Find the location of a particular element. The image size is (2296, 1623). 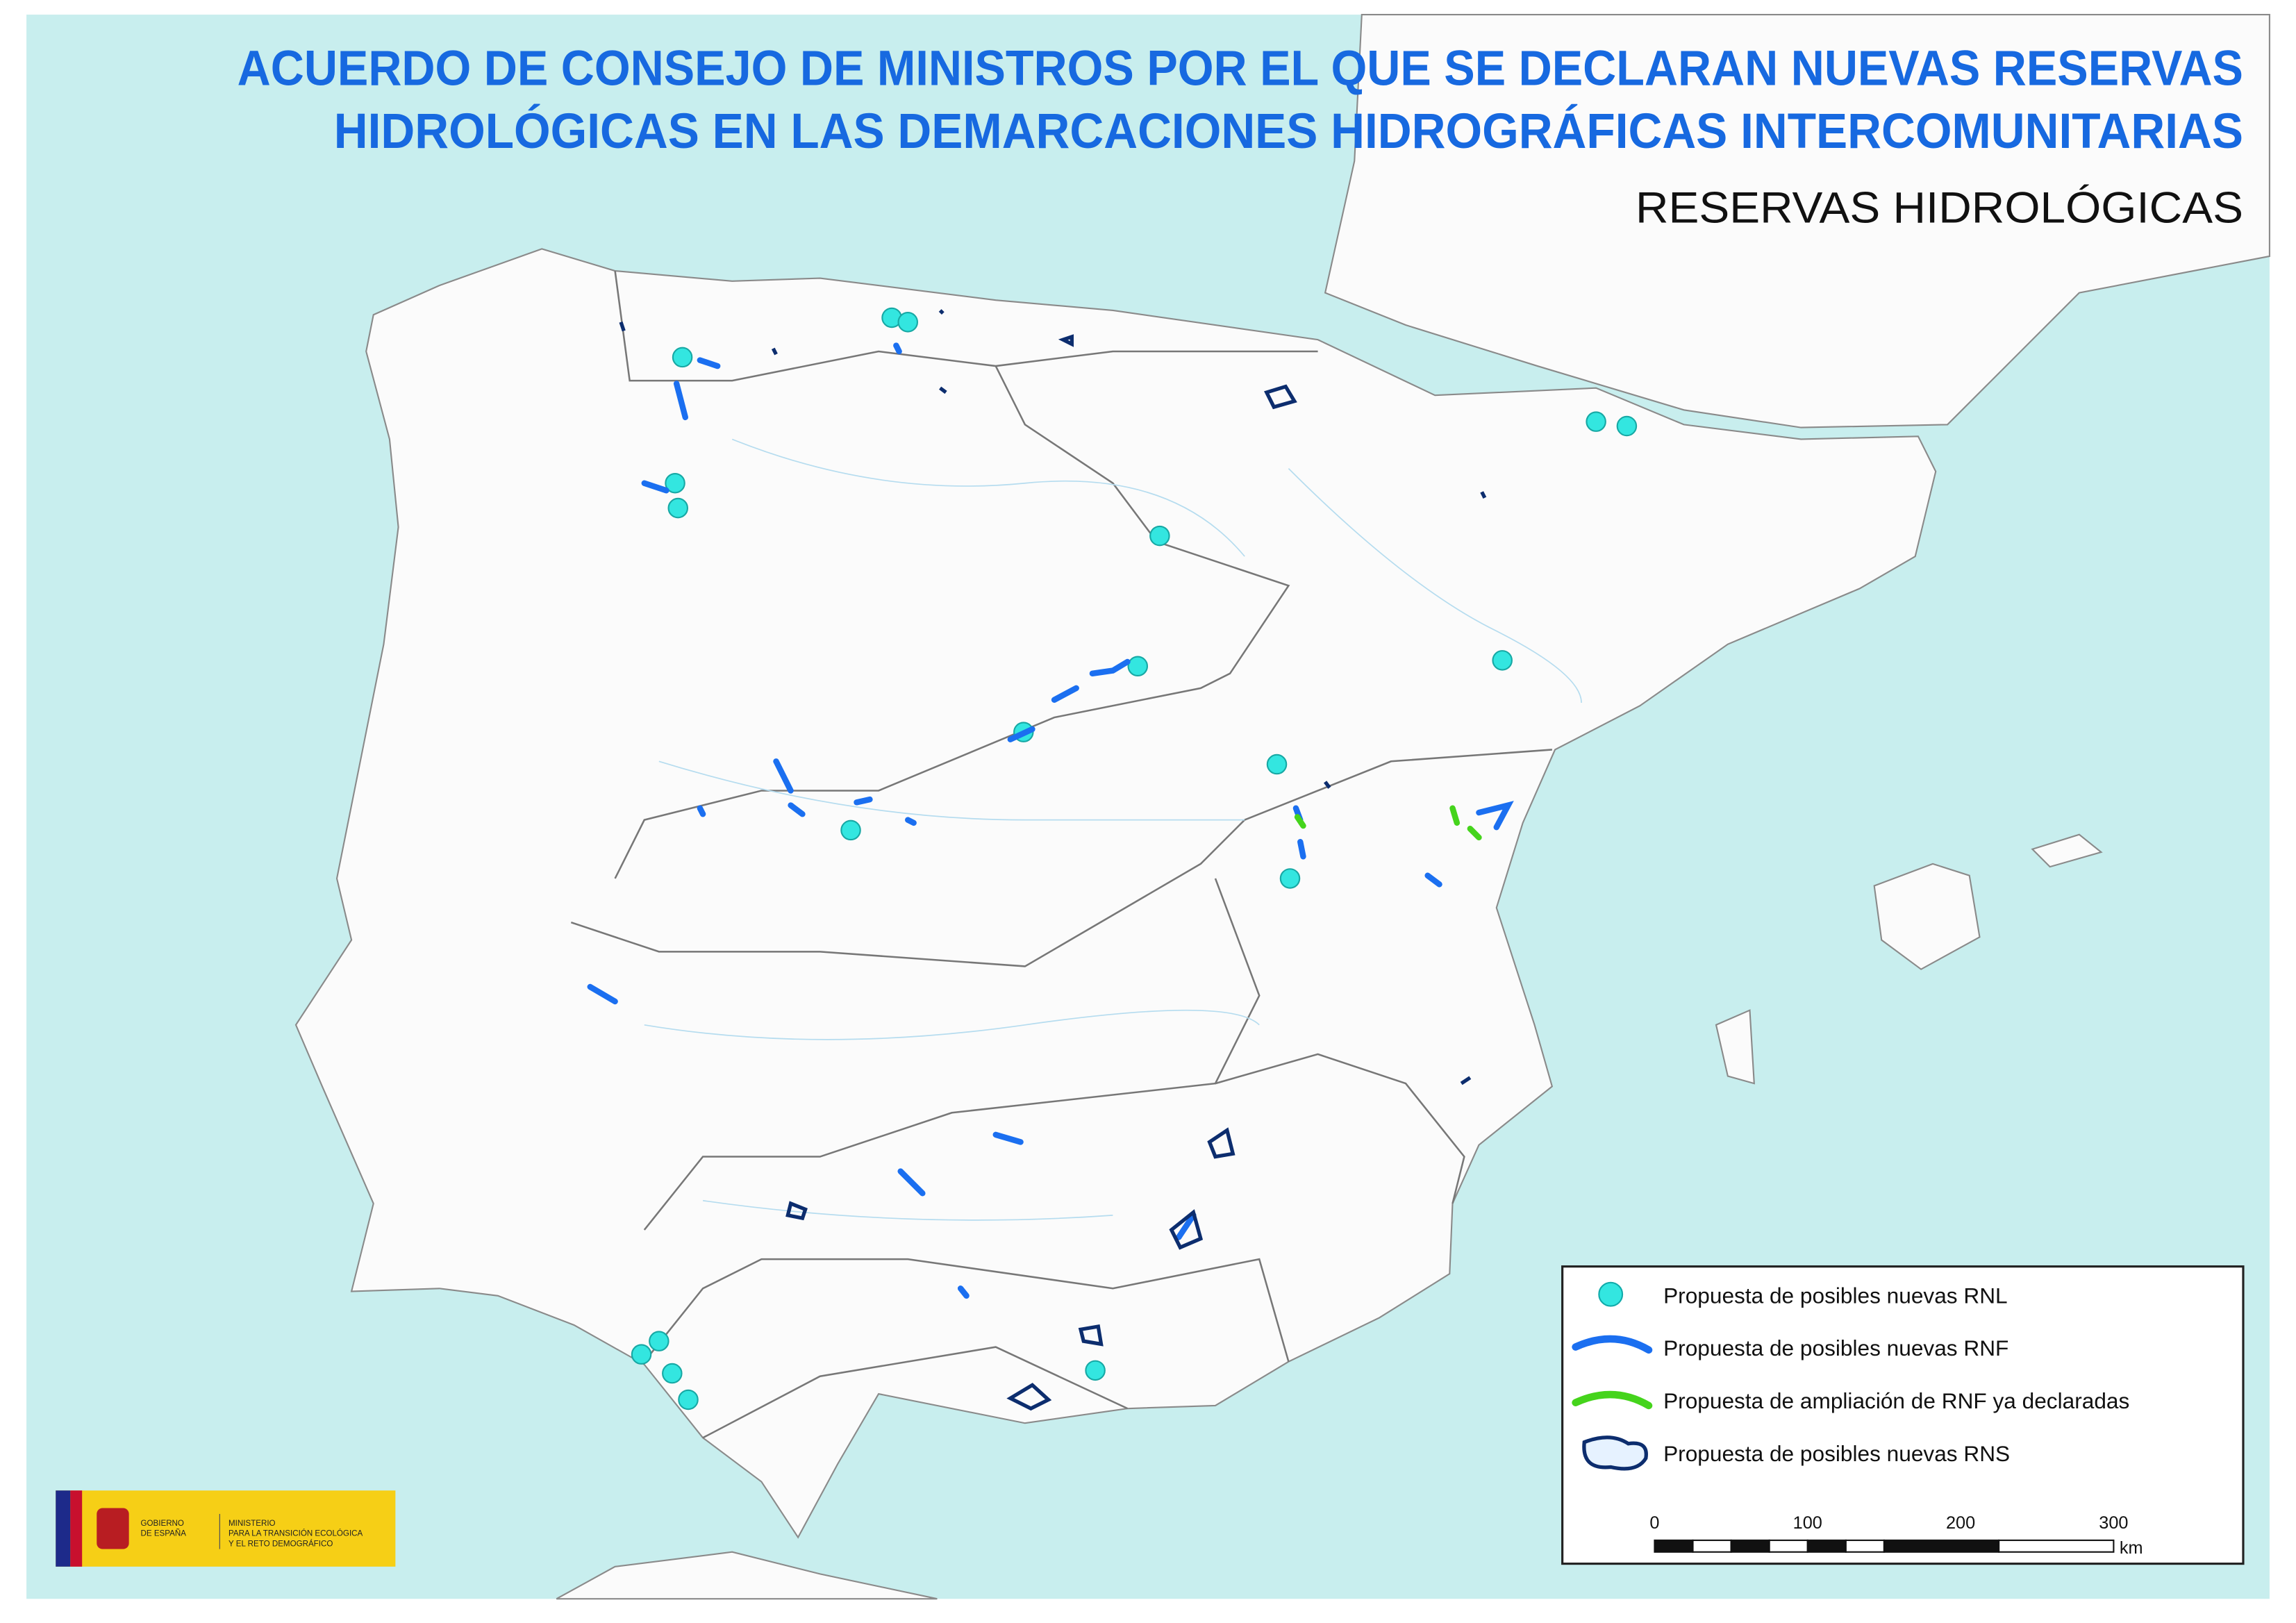

scale-label: 300 is located at coordinates (2114, 1523).